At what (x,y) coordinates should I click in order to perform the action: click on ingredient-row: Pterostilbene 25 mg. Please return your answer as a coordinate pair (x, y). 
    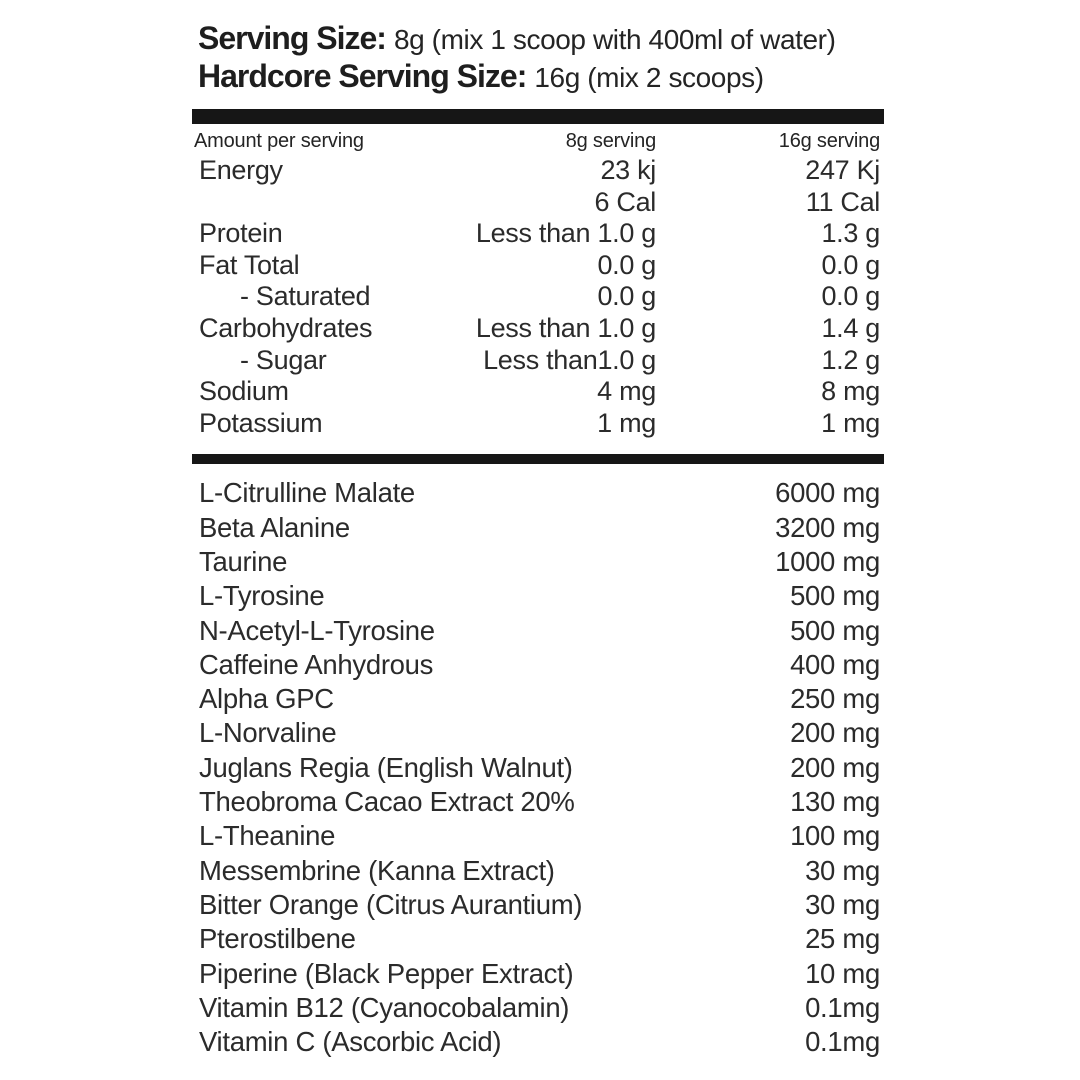
    Looking at the image, I should click on (538, 939).